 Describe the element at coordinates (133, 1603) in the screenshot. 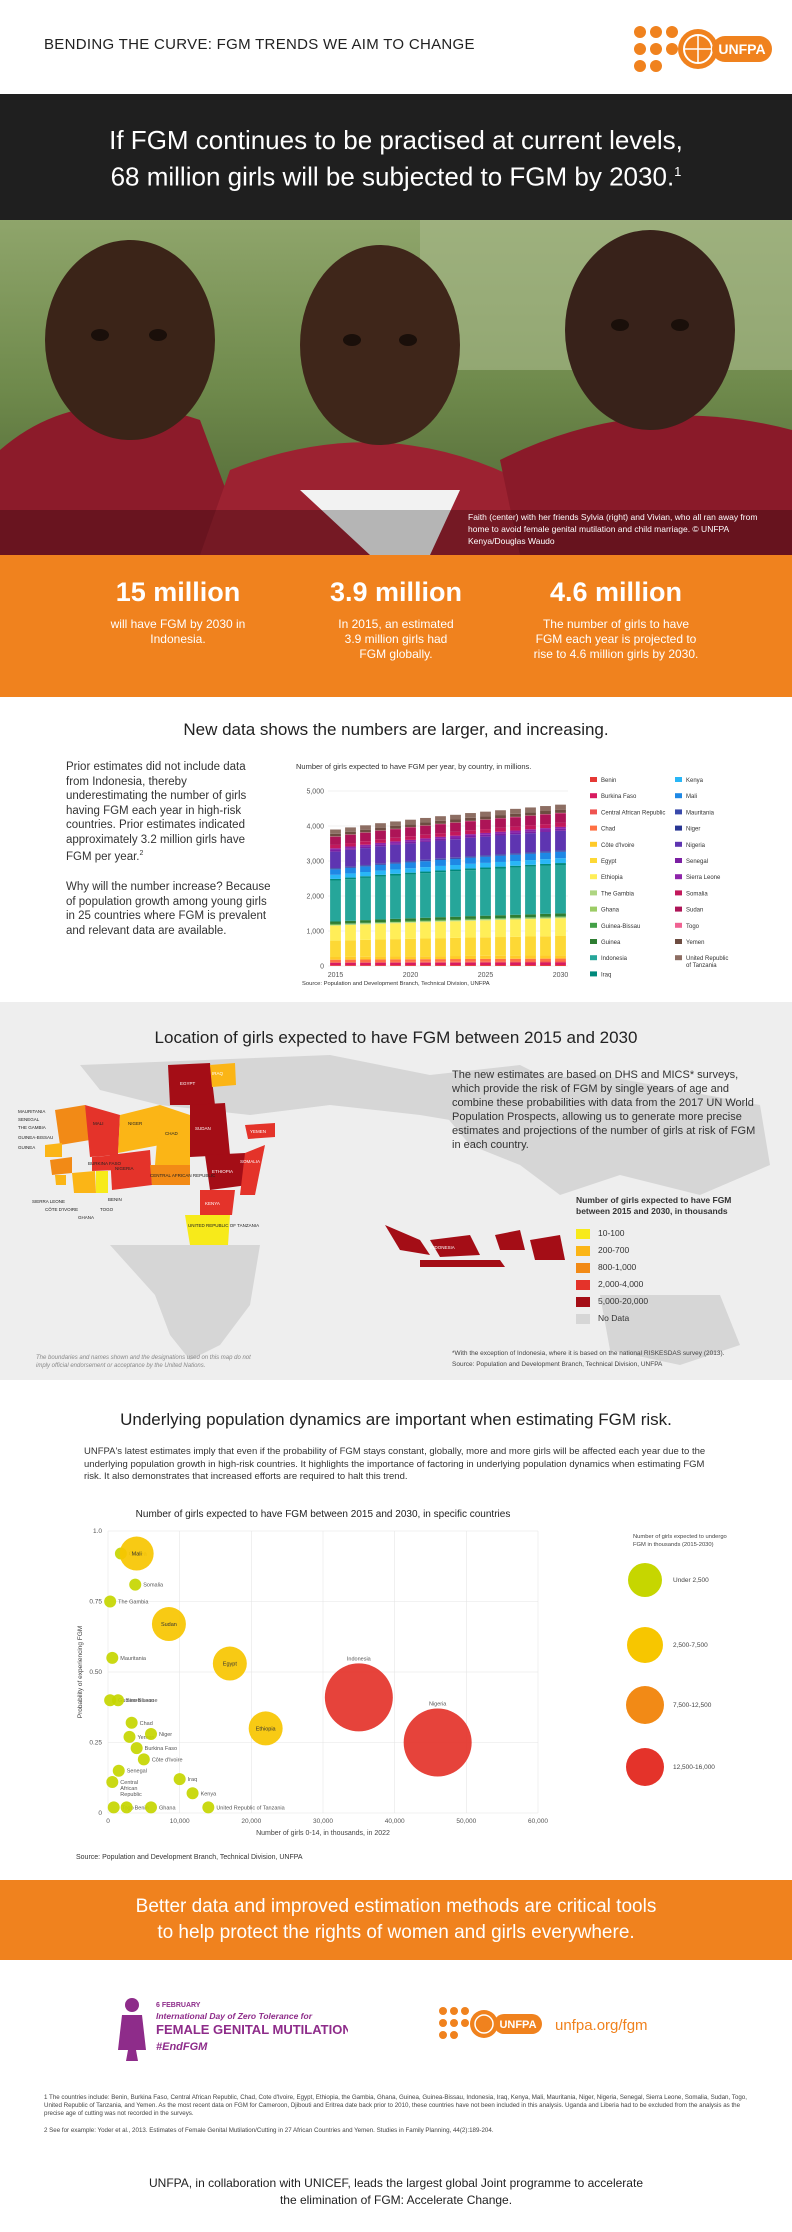

I see `bubble-label: The Gambia` at that location.